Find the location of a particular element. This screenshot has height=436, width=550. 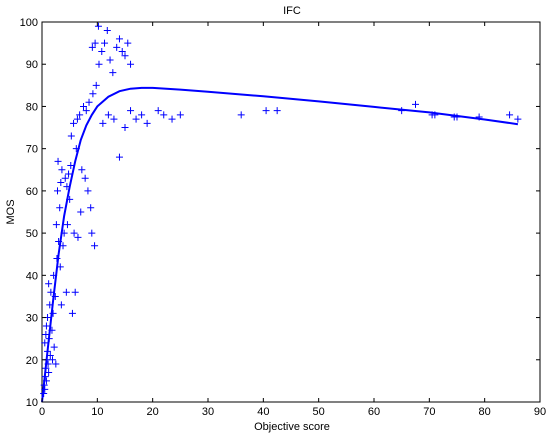

x-tick-label: 10 is located at coordinates (97, 412).